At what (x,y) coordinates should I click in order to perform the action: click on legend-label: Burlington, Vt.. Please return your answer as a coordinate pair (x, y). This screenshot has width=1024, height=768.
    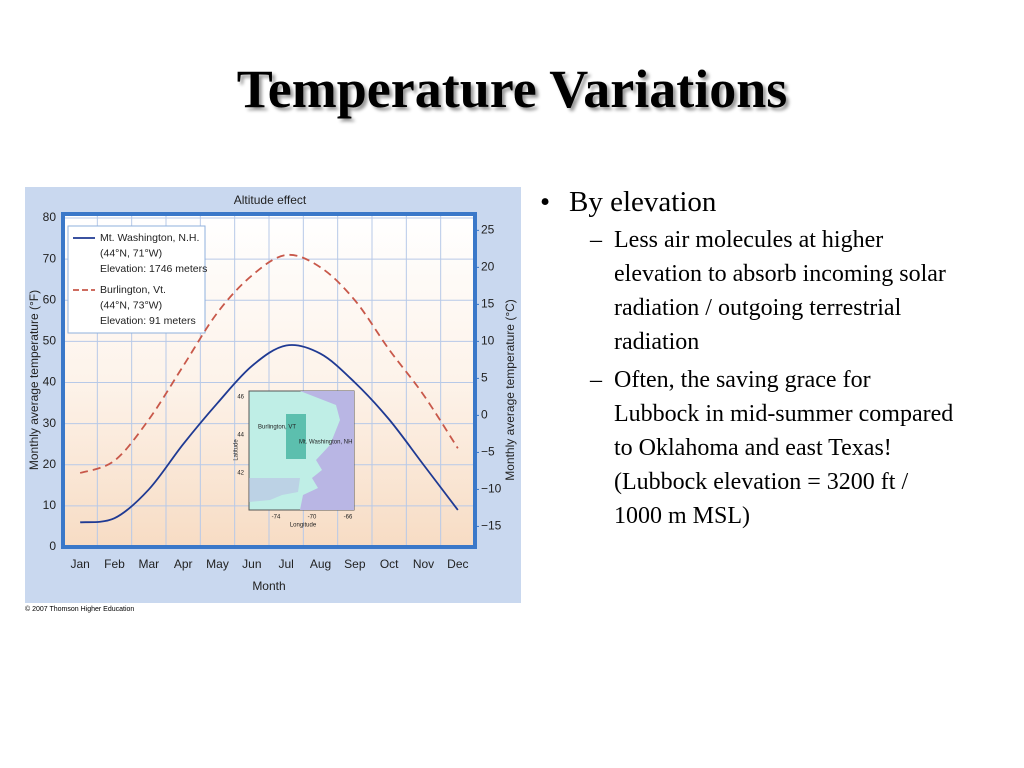
    Looking at the image, I should click on (133, 290).